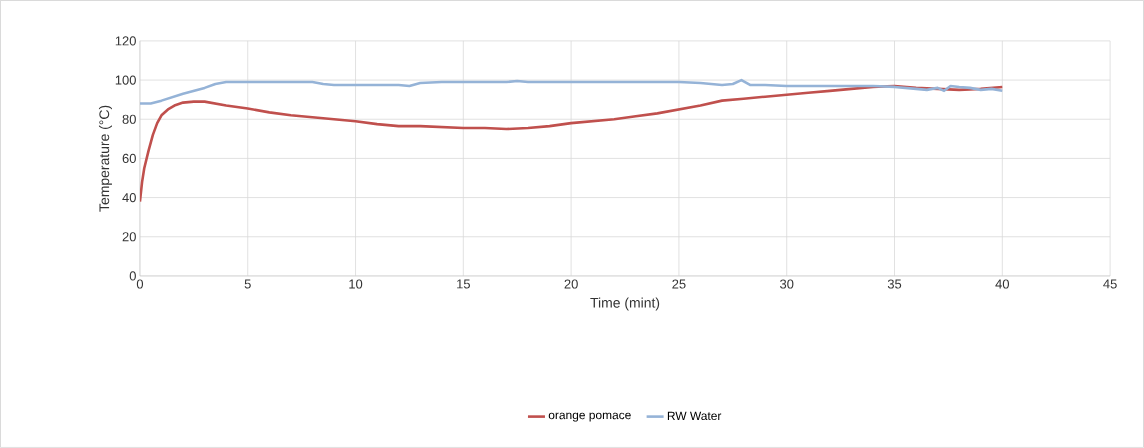 The width and height of the screenshot is (1144, 448). Describe the element at coordinates (129, 237) in the screenshot. I see `y-tick-label: 20` at that location.